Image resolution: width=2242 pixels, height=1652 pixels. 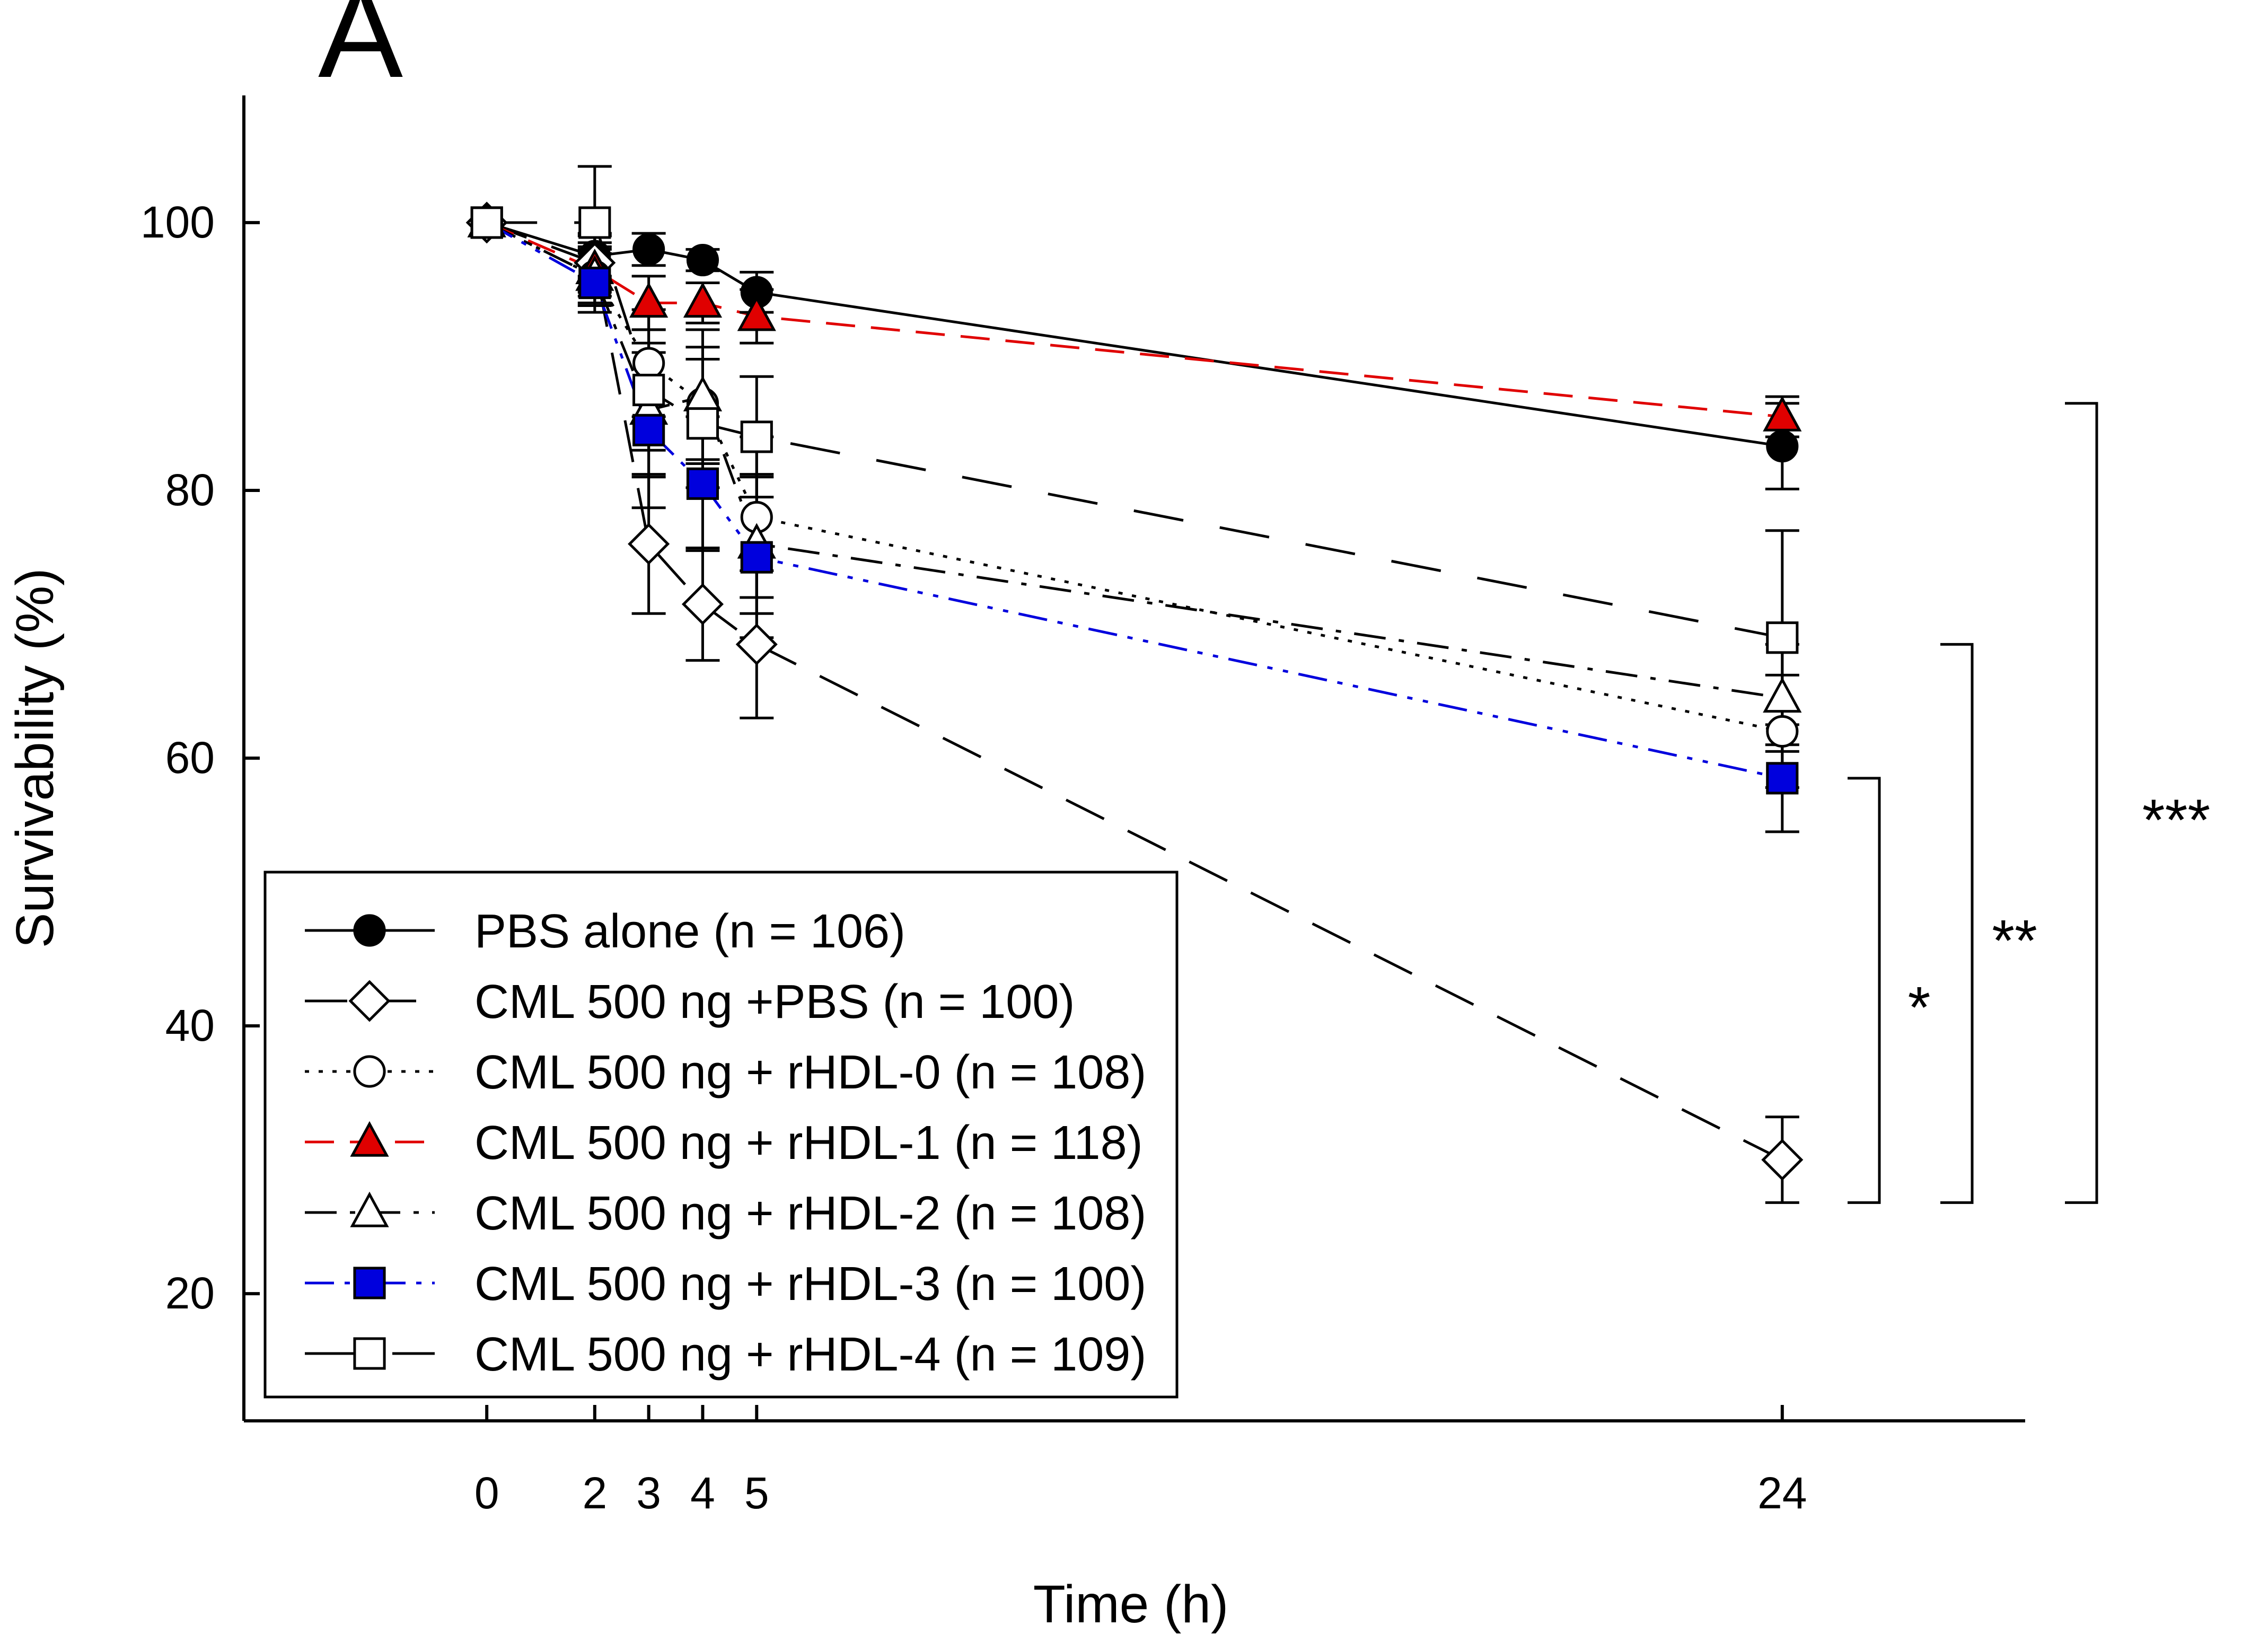 I want to click on x-axis-title: Time (h), so click(x=1131, y=1604).